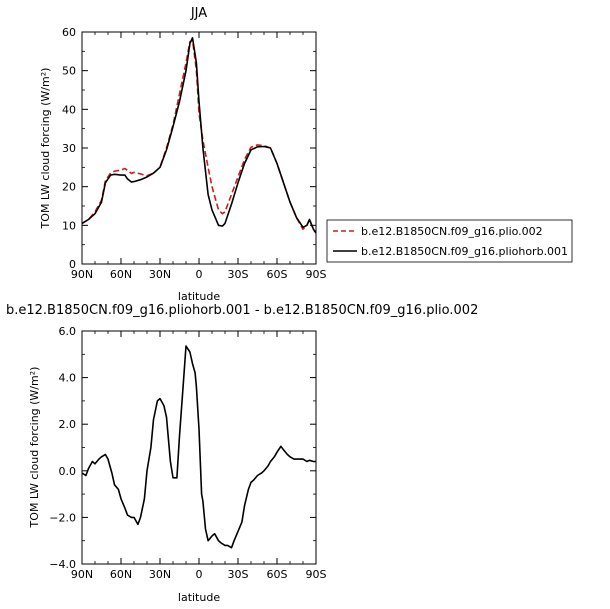 The height and width of the screenshot is (609, 610). I want to click on top-y-tick-label: 20, so click(69, 187).